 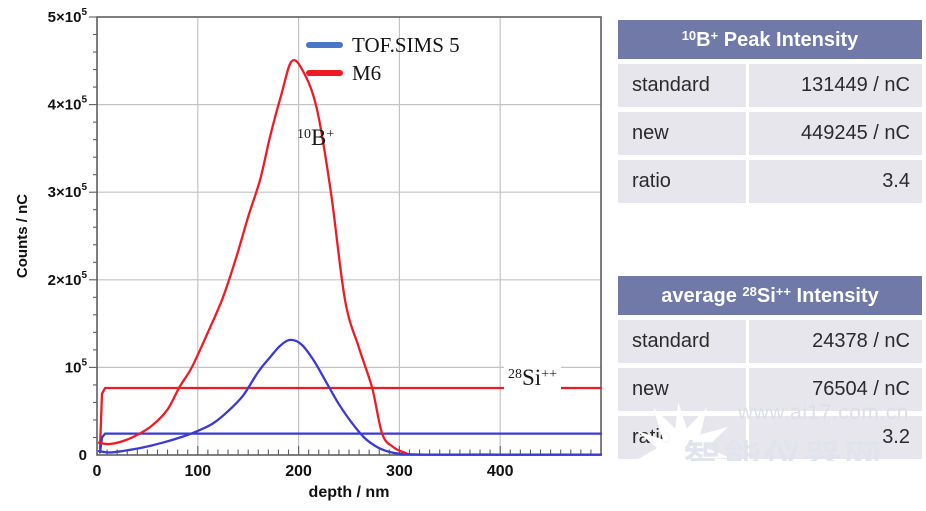 I want to click on svg-text: 4×10⁵, so click(x=68, y=104).